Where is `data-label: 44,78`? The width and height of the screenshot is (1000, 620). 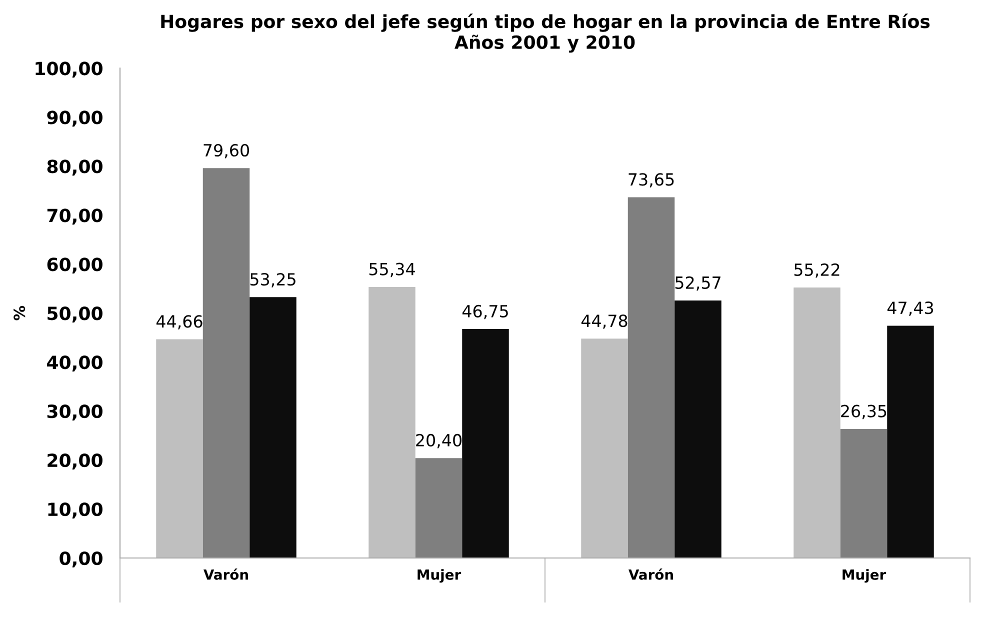
data-label: 44,78 is located at coordinates (604, 321).